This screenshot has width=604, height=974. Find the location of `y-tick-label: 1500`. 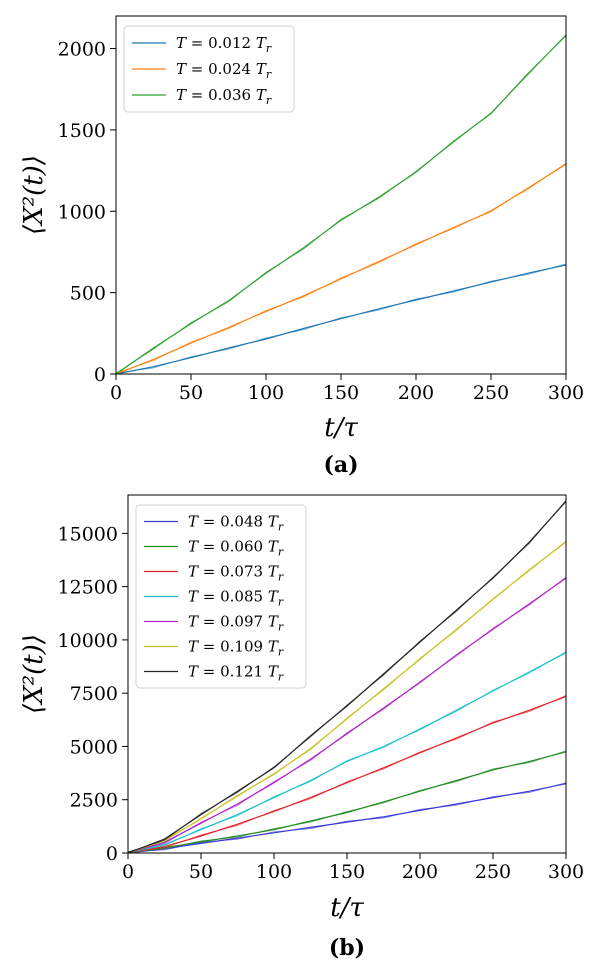

y-tick-label: 1500 is located at coordinates (82, 131).